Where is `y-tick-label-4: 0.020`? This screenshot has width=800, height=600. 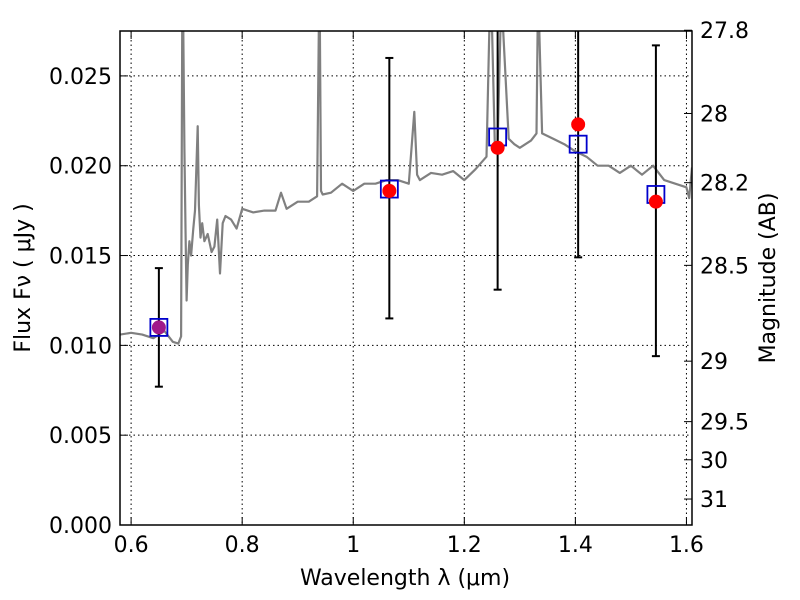
y-tick-label-4: 0.020 is located at coordinates (80, 167).